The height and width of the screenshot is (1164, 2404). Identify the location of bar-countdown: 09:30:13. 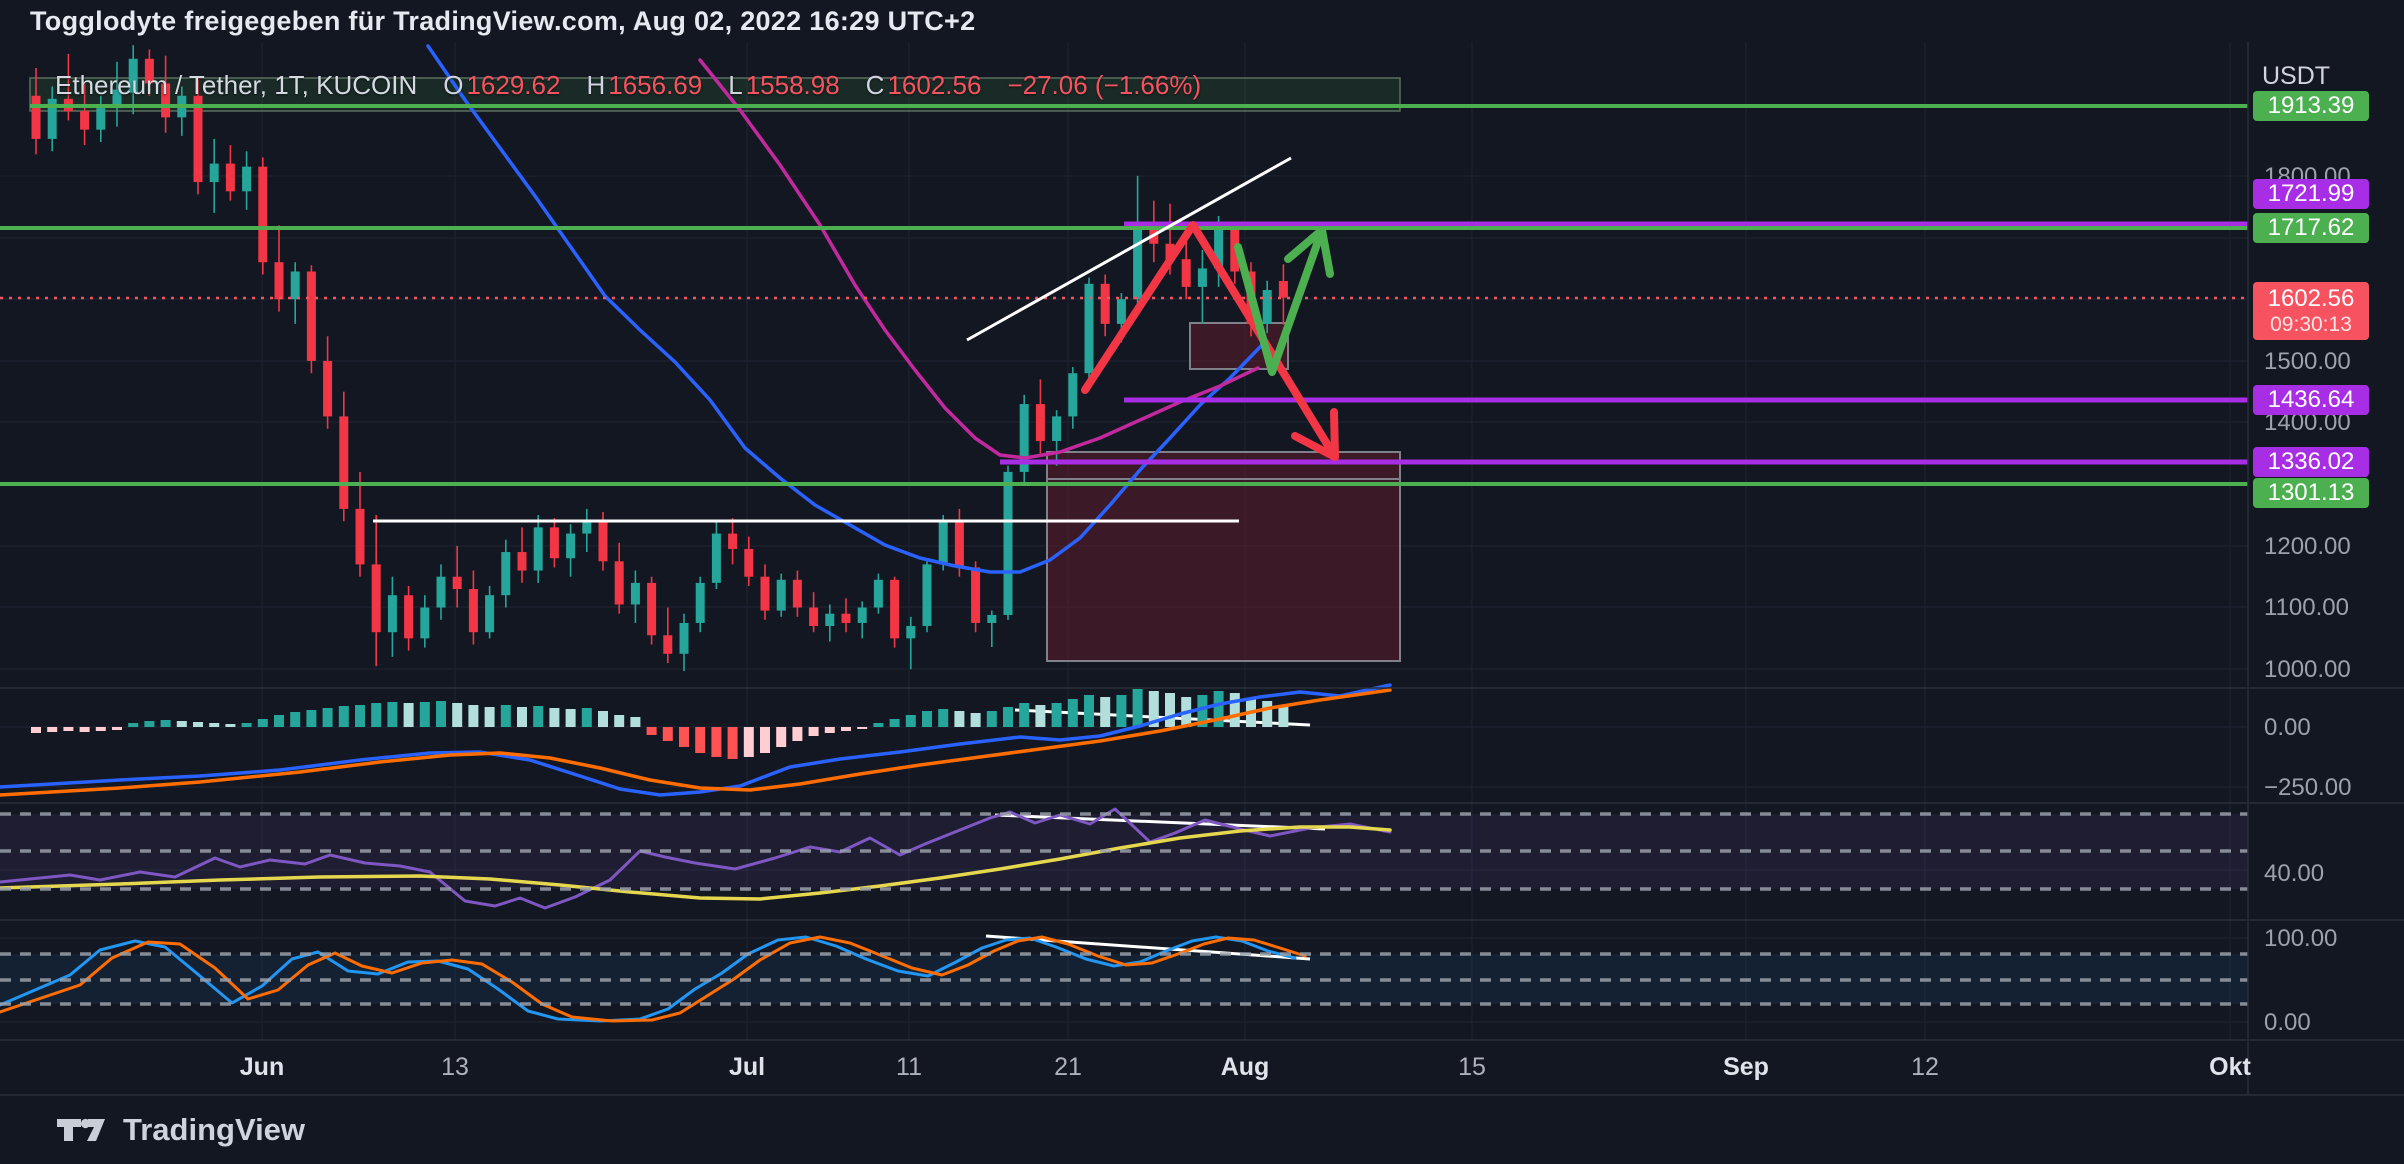
(2311, 324).